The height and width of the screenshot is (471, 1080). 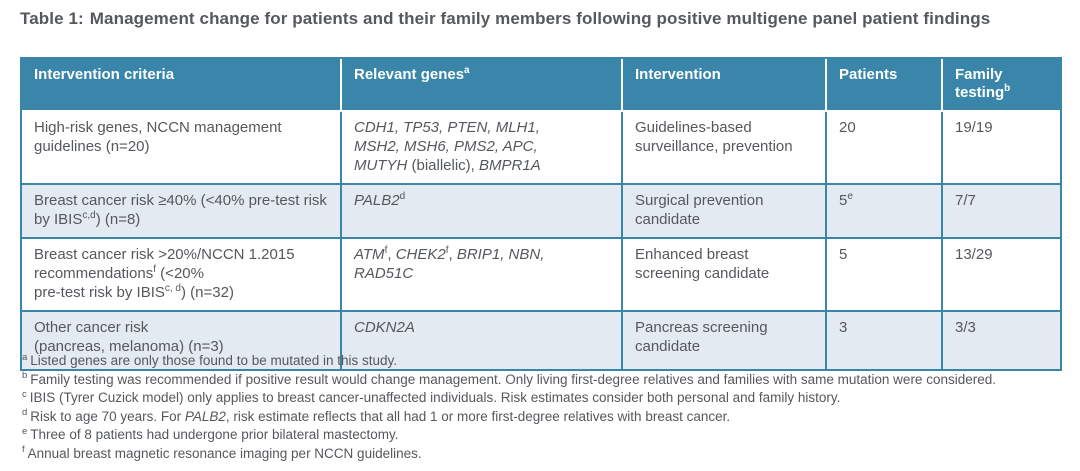 I want to click on column-header-family-testing: Family testingb, so click(x=1000, y=84).